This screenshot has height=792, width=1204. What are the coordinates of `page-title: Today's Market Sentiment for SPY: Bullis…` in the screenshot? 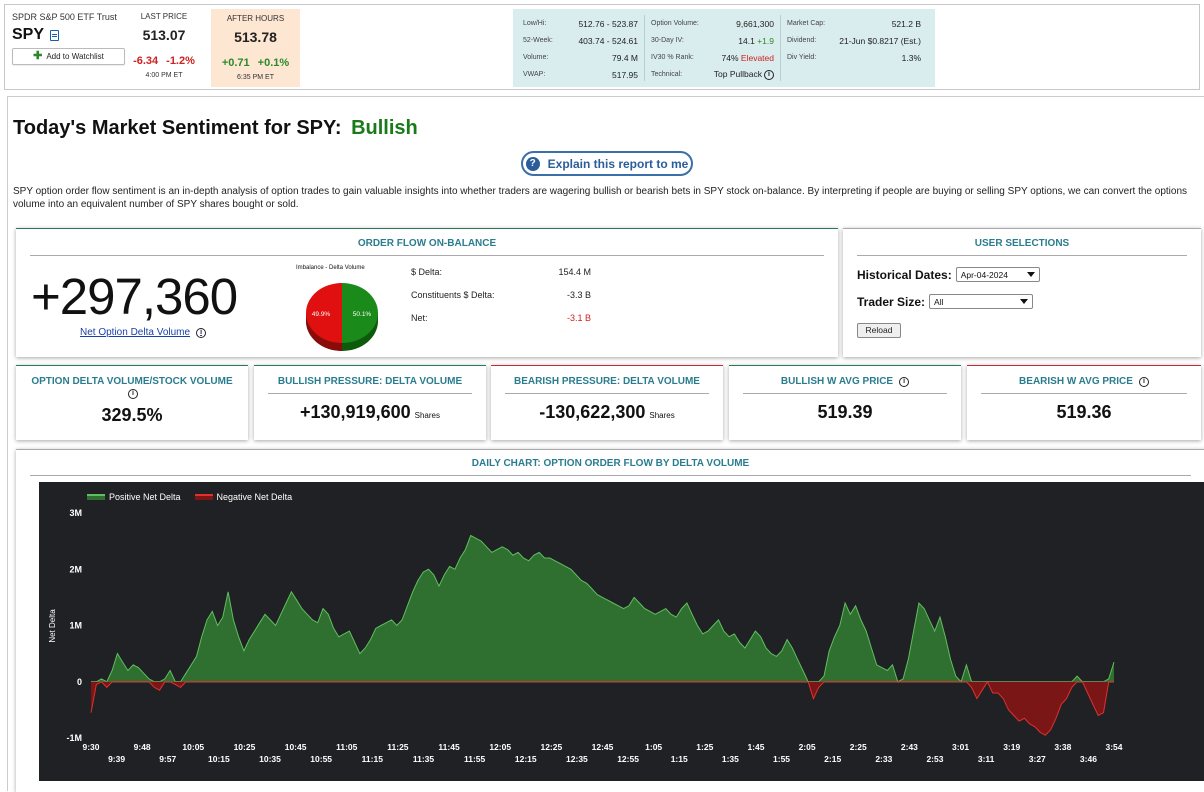 It's located at (215, 128).